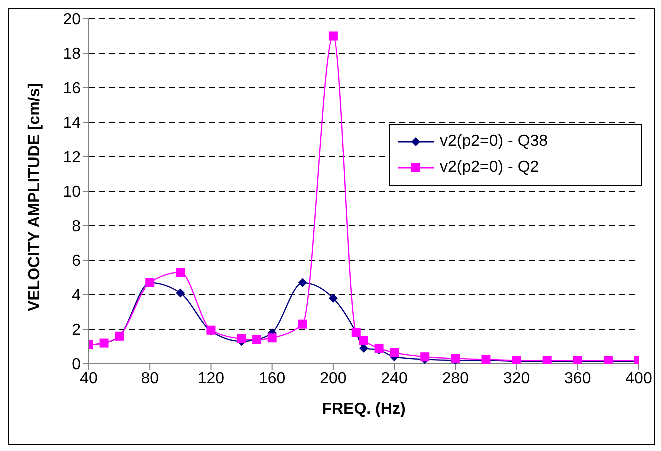  What do you see at coordinates (394, 379) in the screenshot?
I see `x-tick-label: 240` at bounding box center [394, 379].